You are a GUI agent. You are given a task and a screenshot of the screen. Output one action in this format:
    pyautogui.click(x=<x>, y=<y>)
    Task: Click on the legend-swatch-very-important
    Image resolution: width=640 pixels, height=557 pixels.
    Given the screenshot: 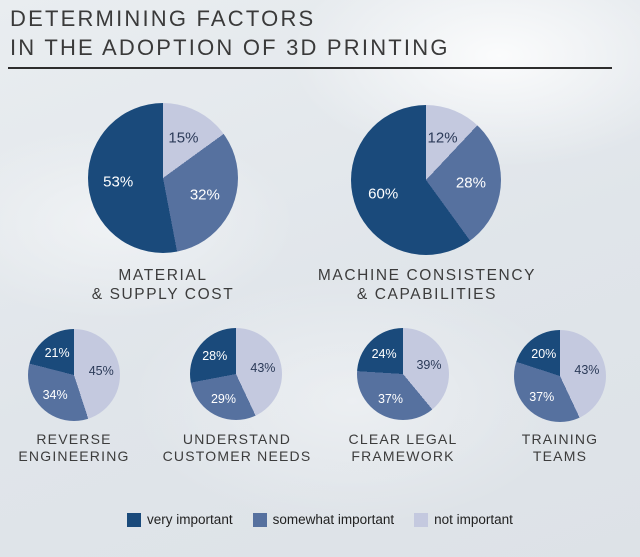 What is the action you would take?
    pyautogui.click(x=134, y=519)
    